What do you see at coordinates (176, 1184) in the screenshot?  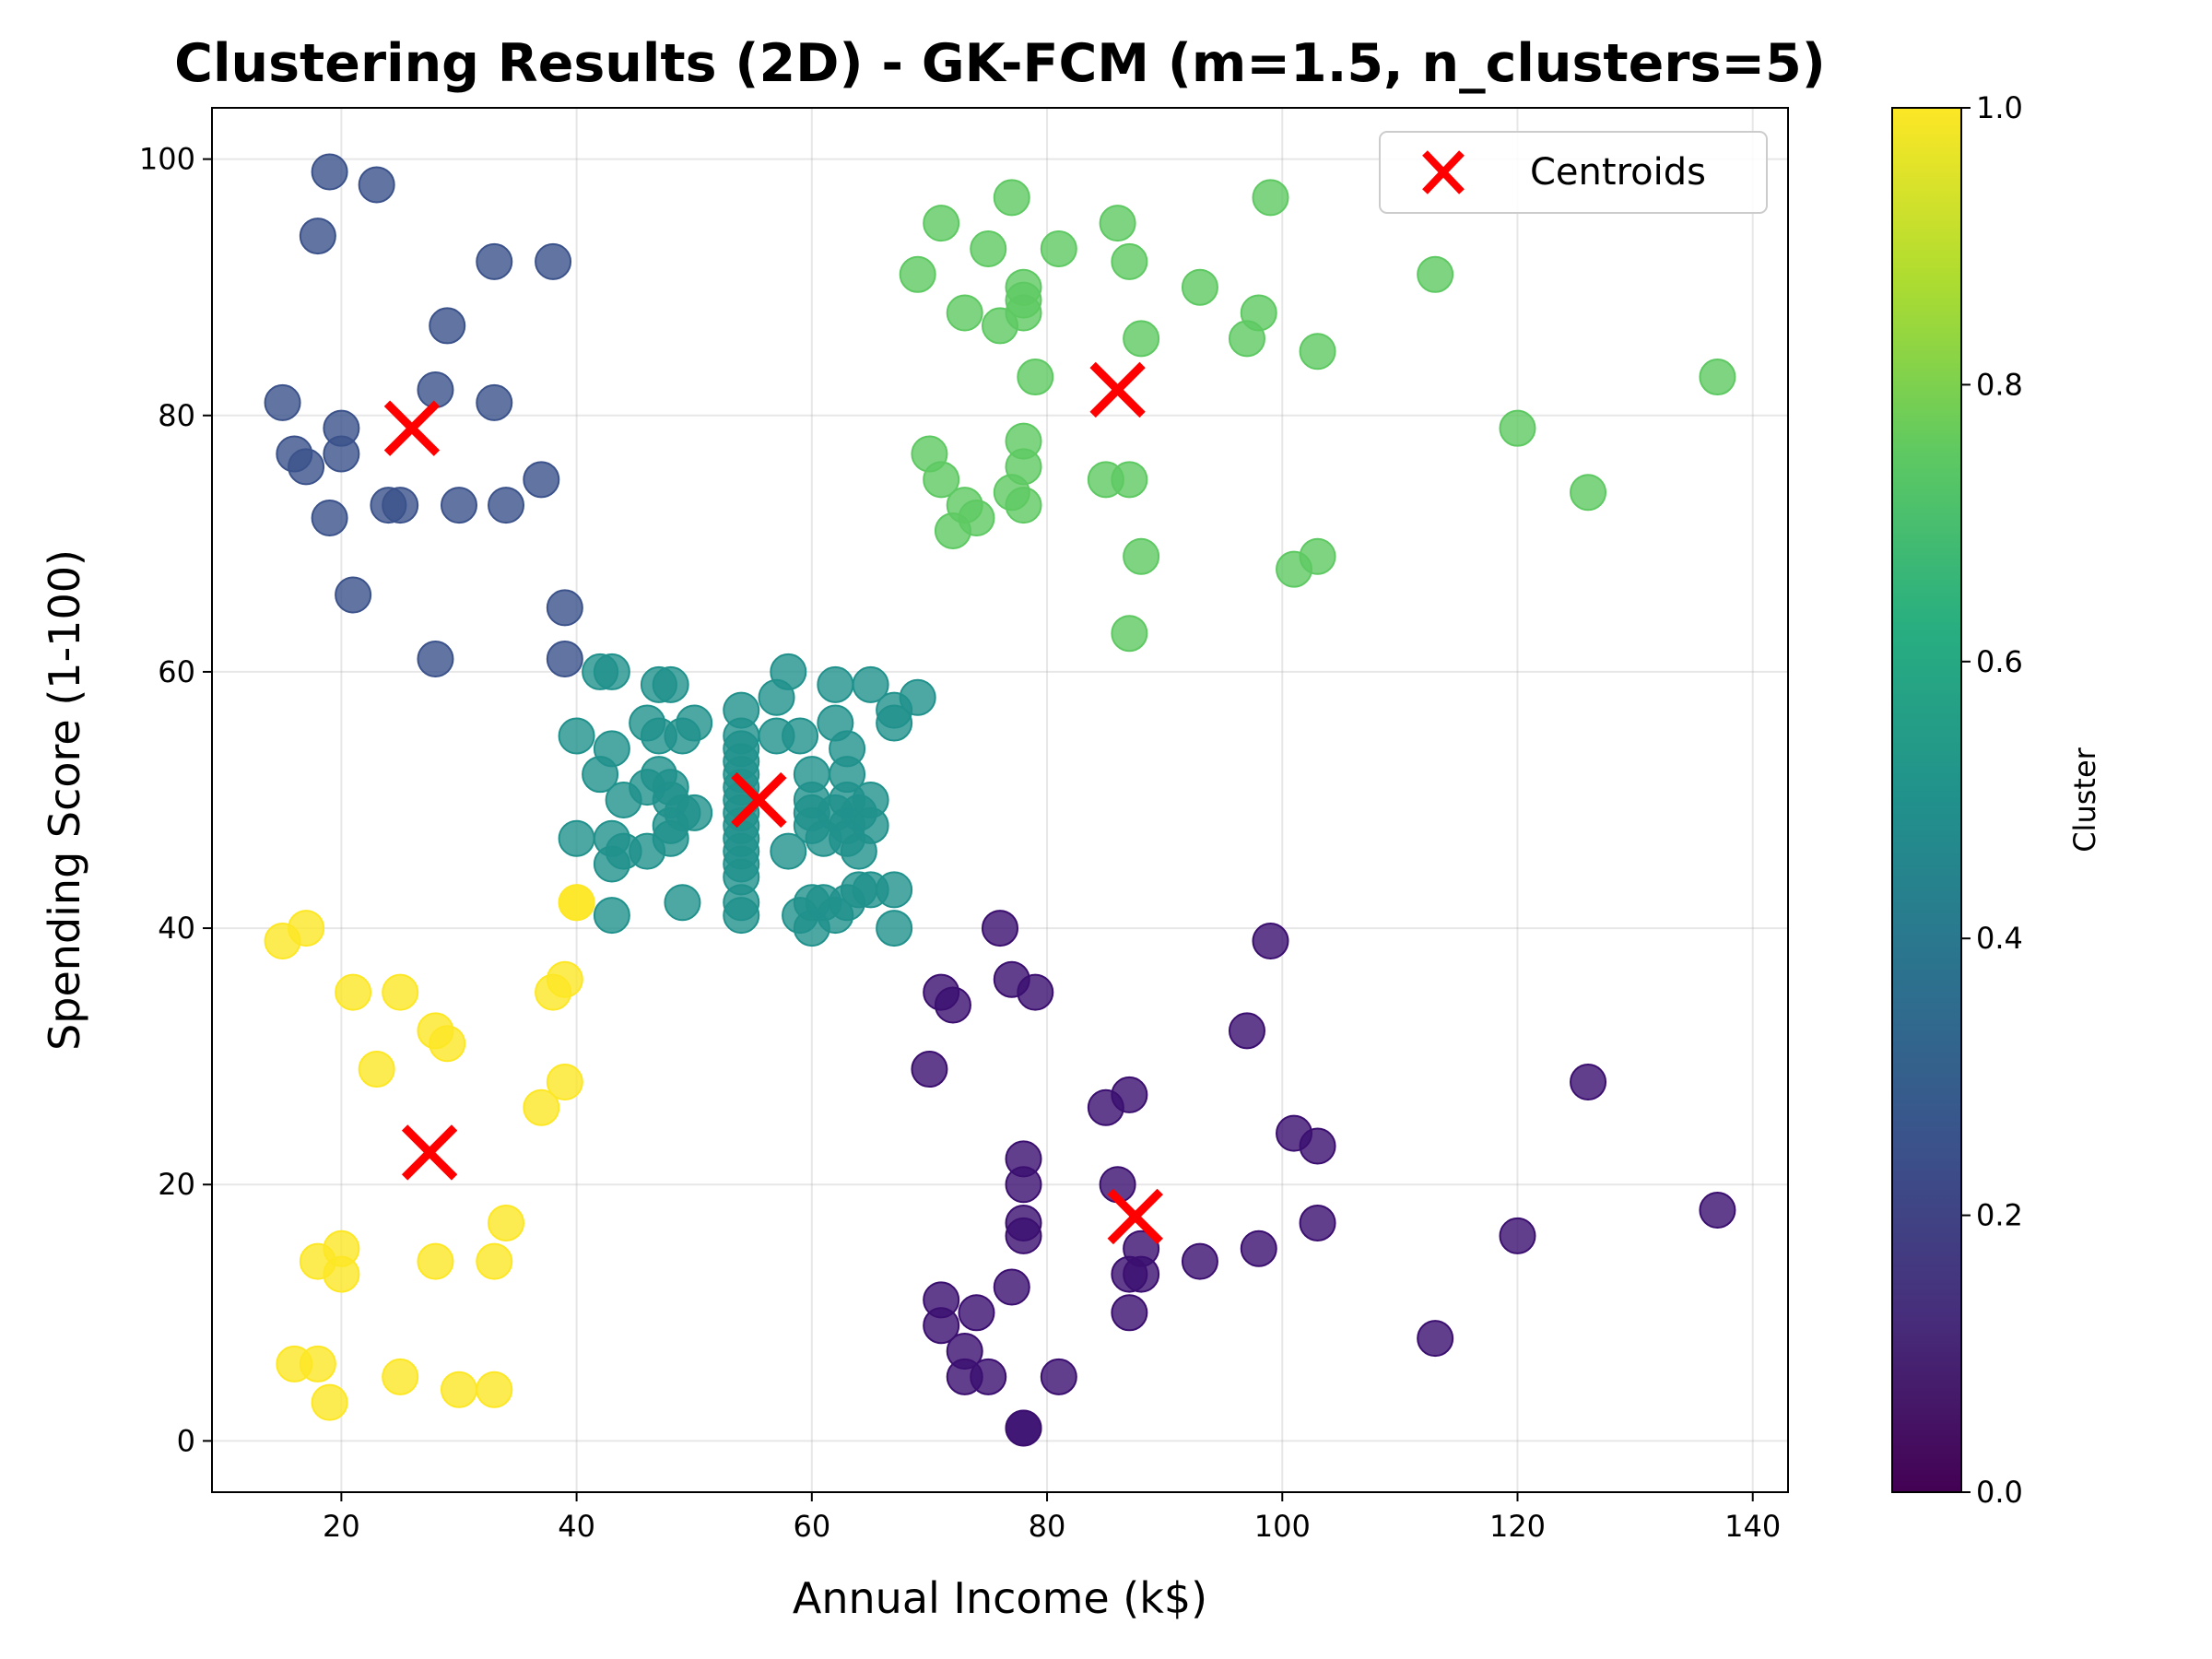 I see `y-tick-label: 20` at bounding box center [176, 1184].